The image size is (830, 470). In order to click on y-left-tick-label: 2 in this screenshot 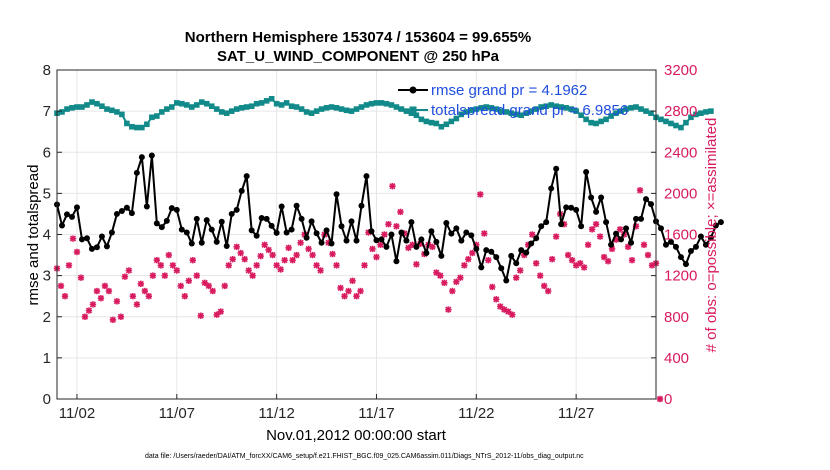, I will do `click(47, 317)`.